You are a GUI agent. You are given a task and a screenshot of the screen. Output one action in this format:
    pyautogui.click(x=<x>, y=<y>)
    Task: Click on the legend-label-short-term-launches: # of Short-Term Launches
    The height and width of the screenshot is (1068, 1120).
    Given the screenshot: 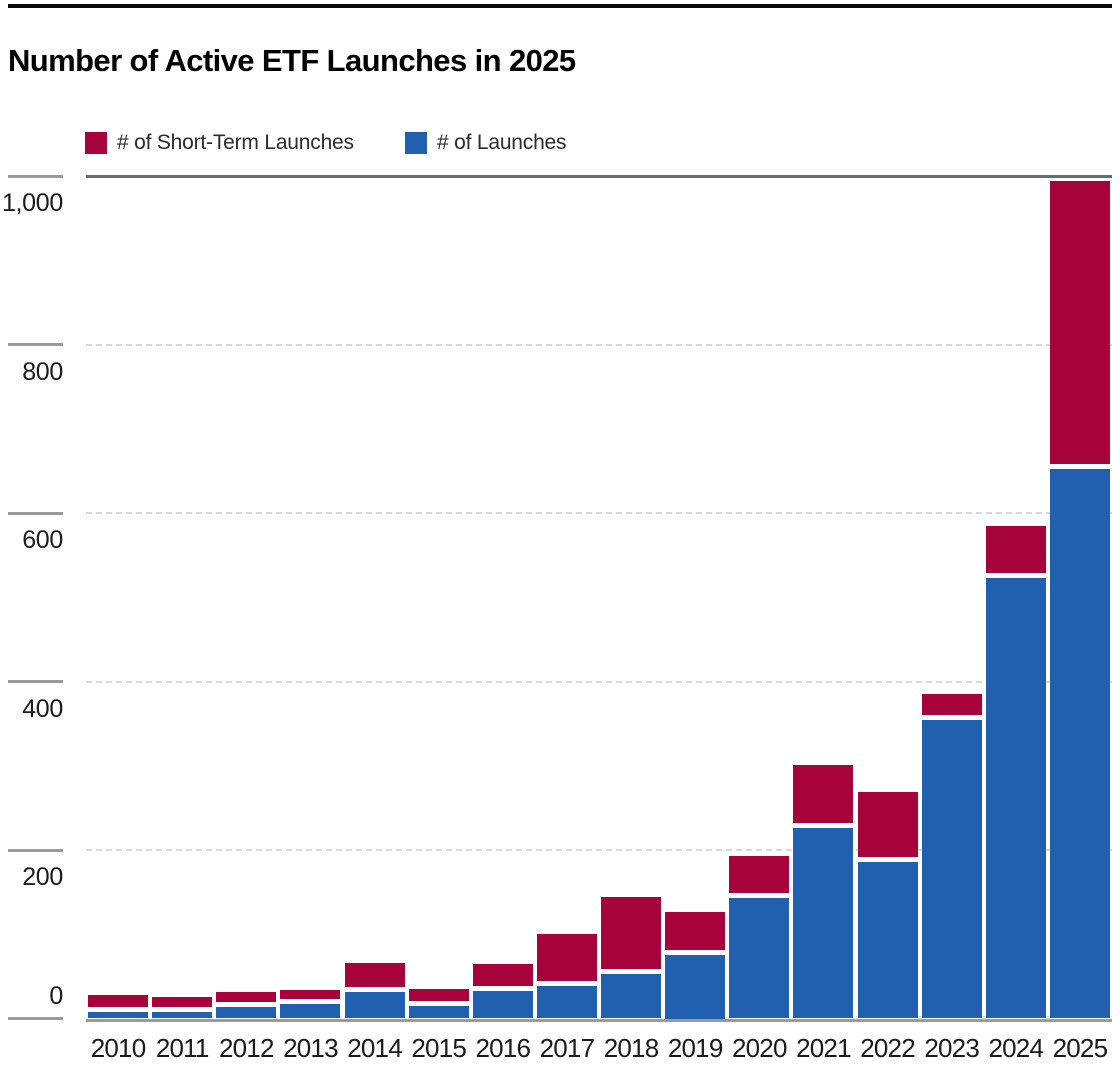 What is the action you would take?
    pyautogui.click(x=235, y=142)
    